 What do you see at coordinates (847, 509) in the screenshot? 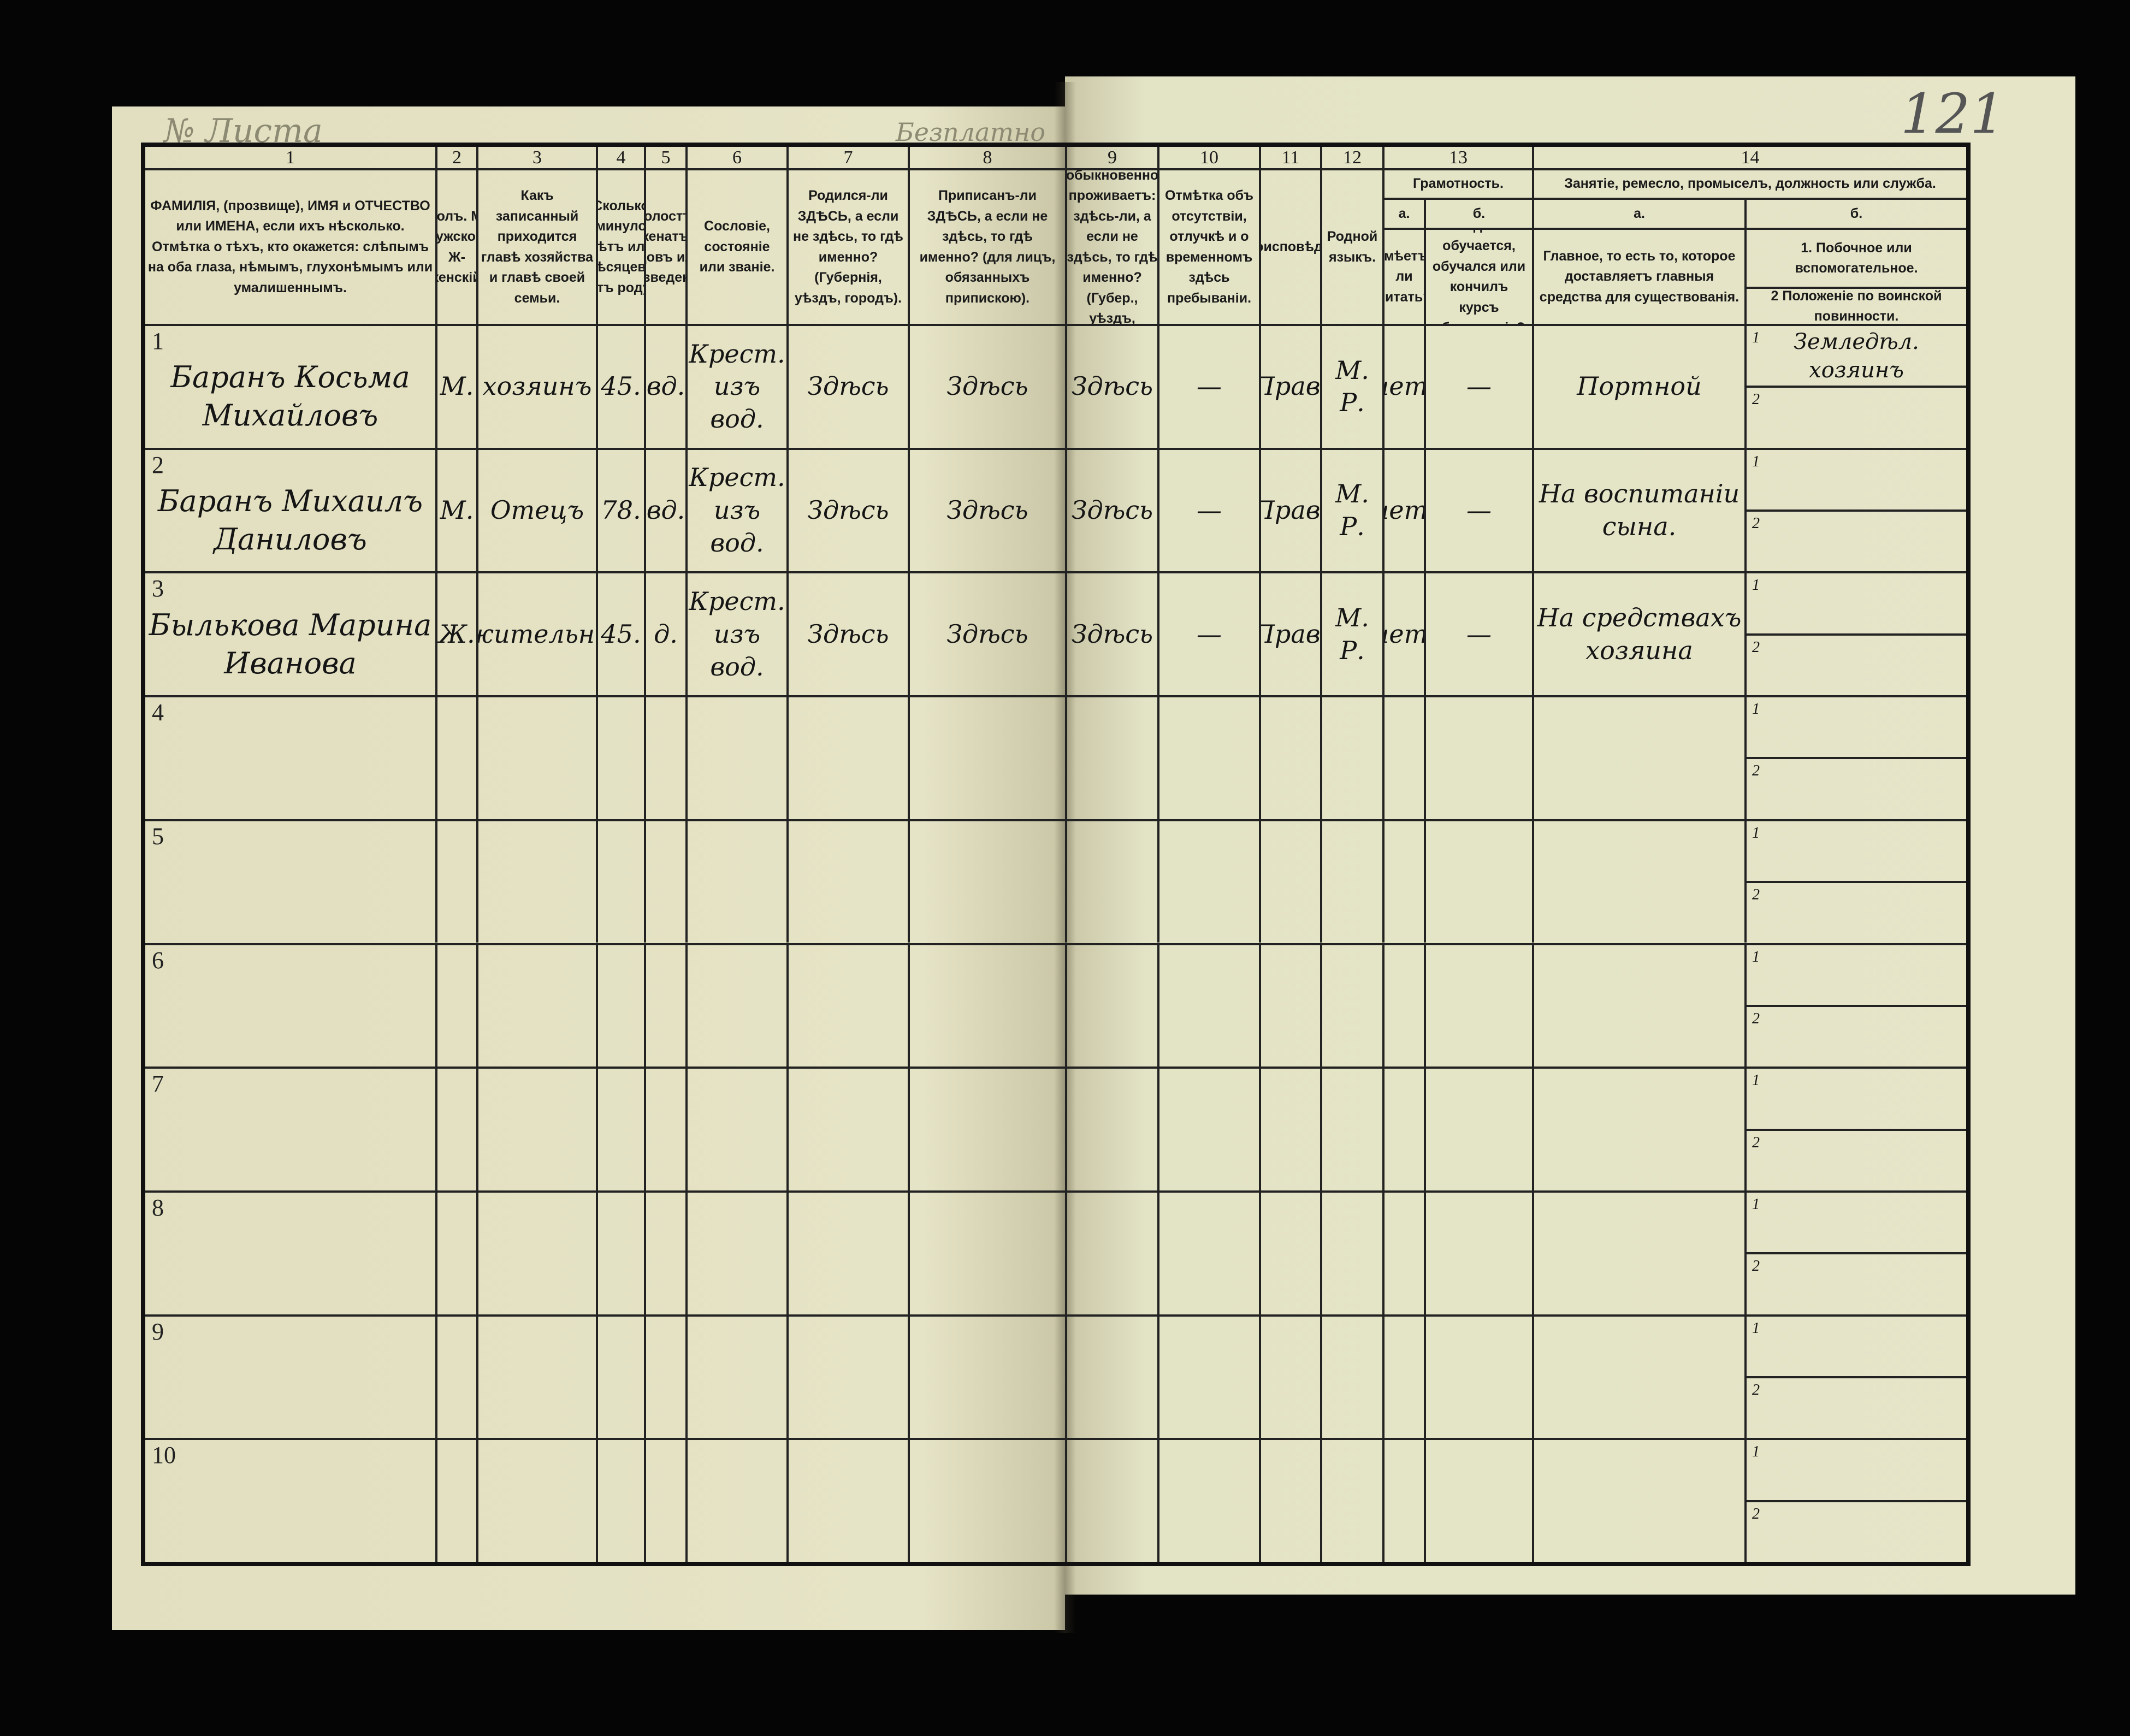
I see `row-2-c7: Здѣсь` at bounding box center [847, 509].